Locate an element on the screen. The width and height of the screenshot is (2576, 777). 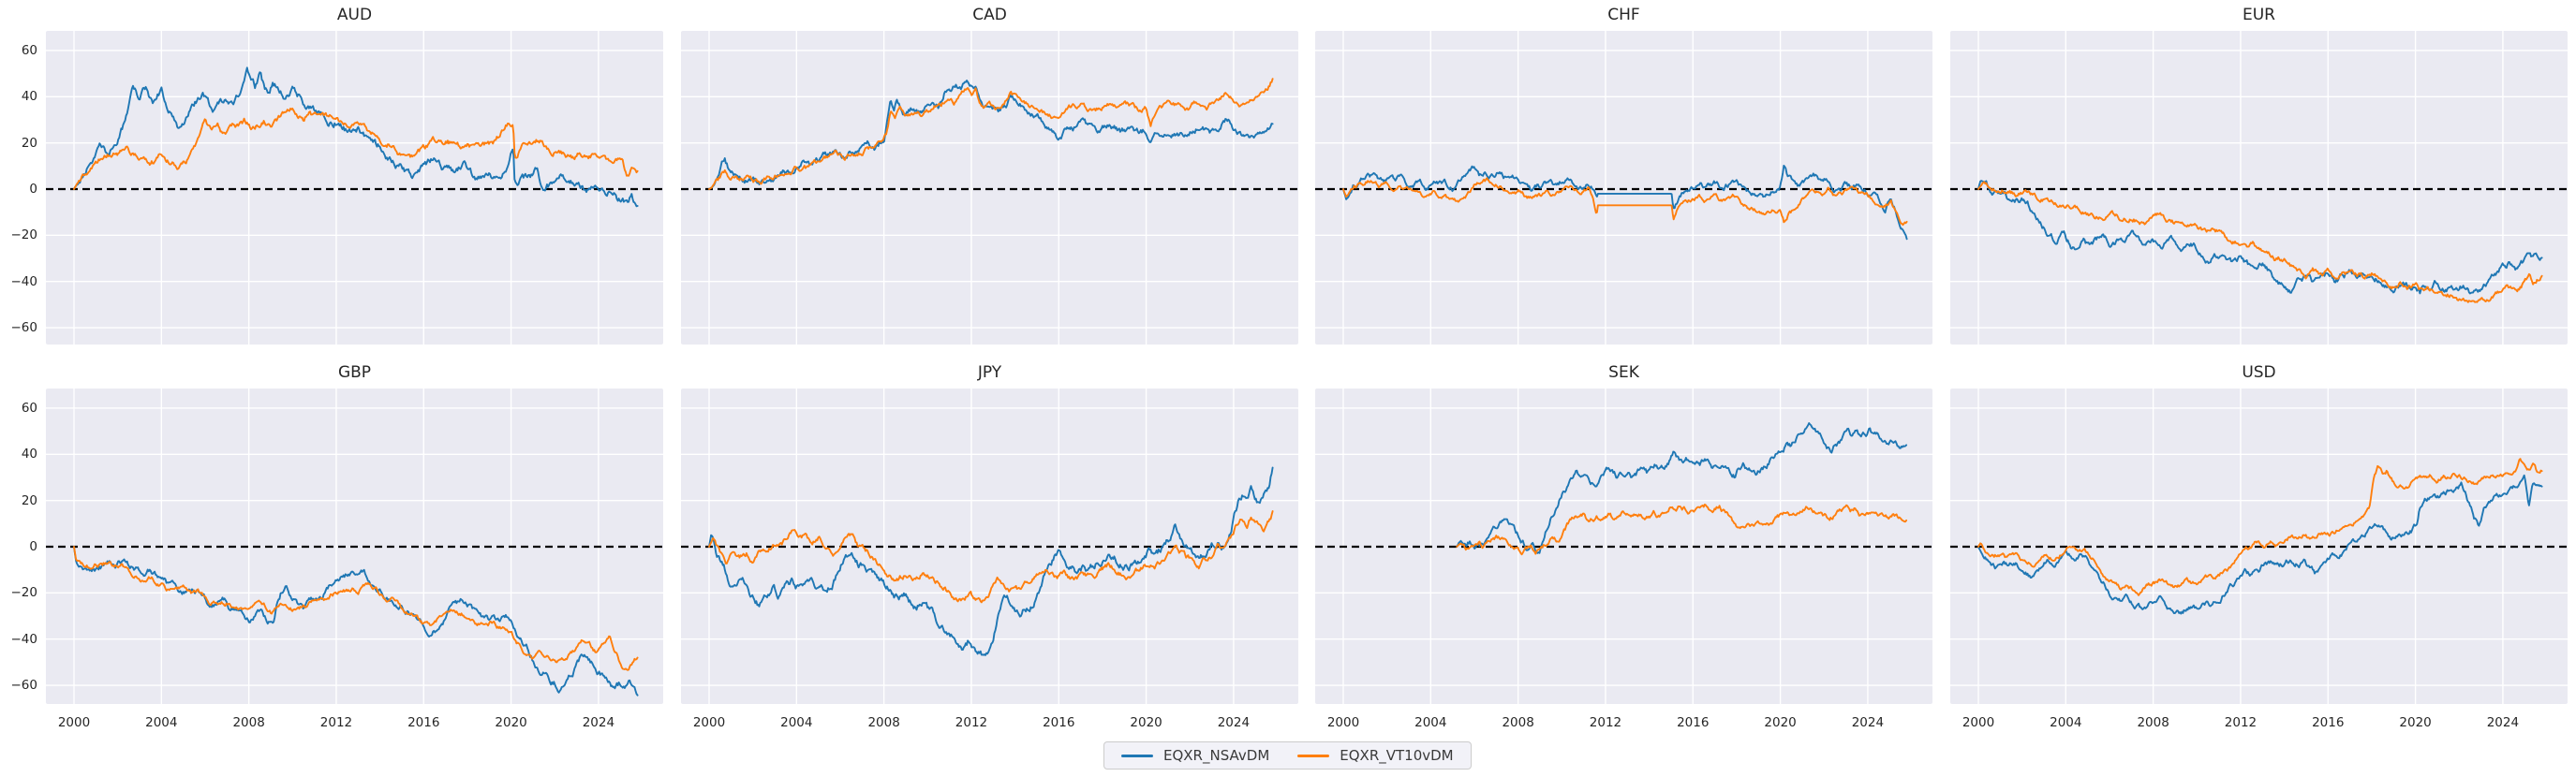
chart-canvas-aud is located at coordinates (354, 188).